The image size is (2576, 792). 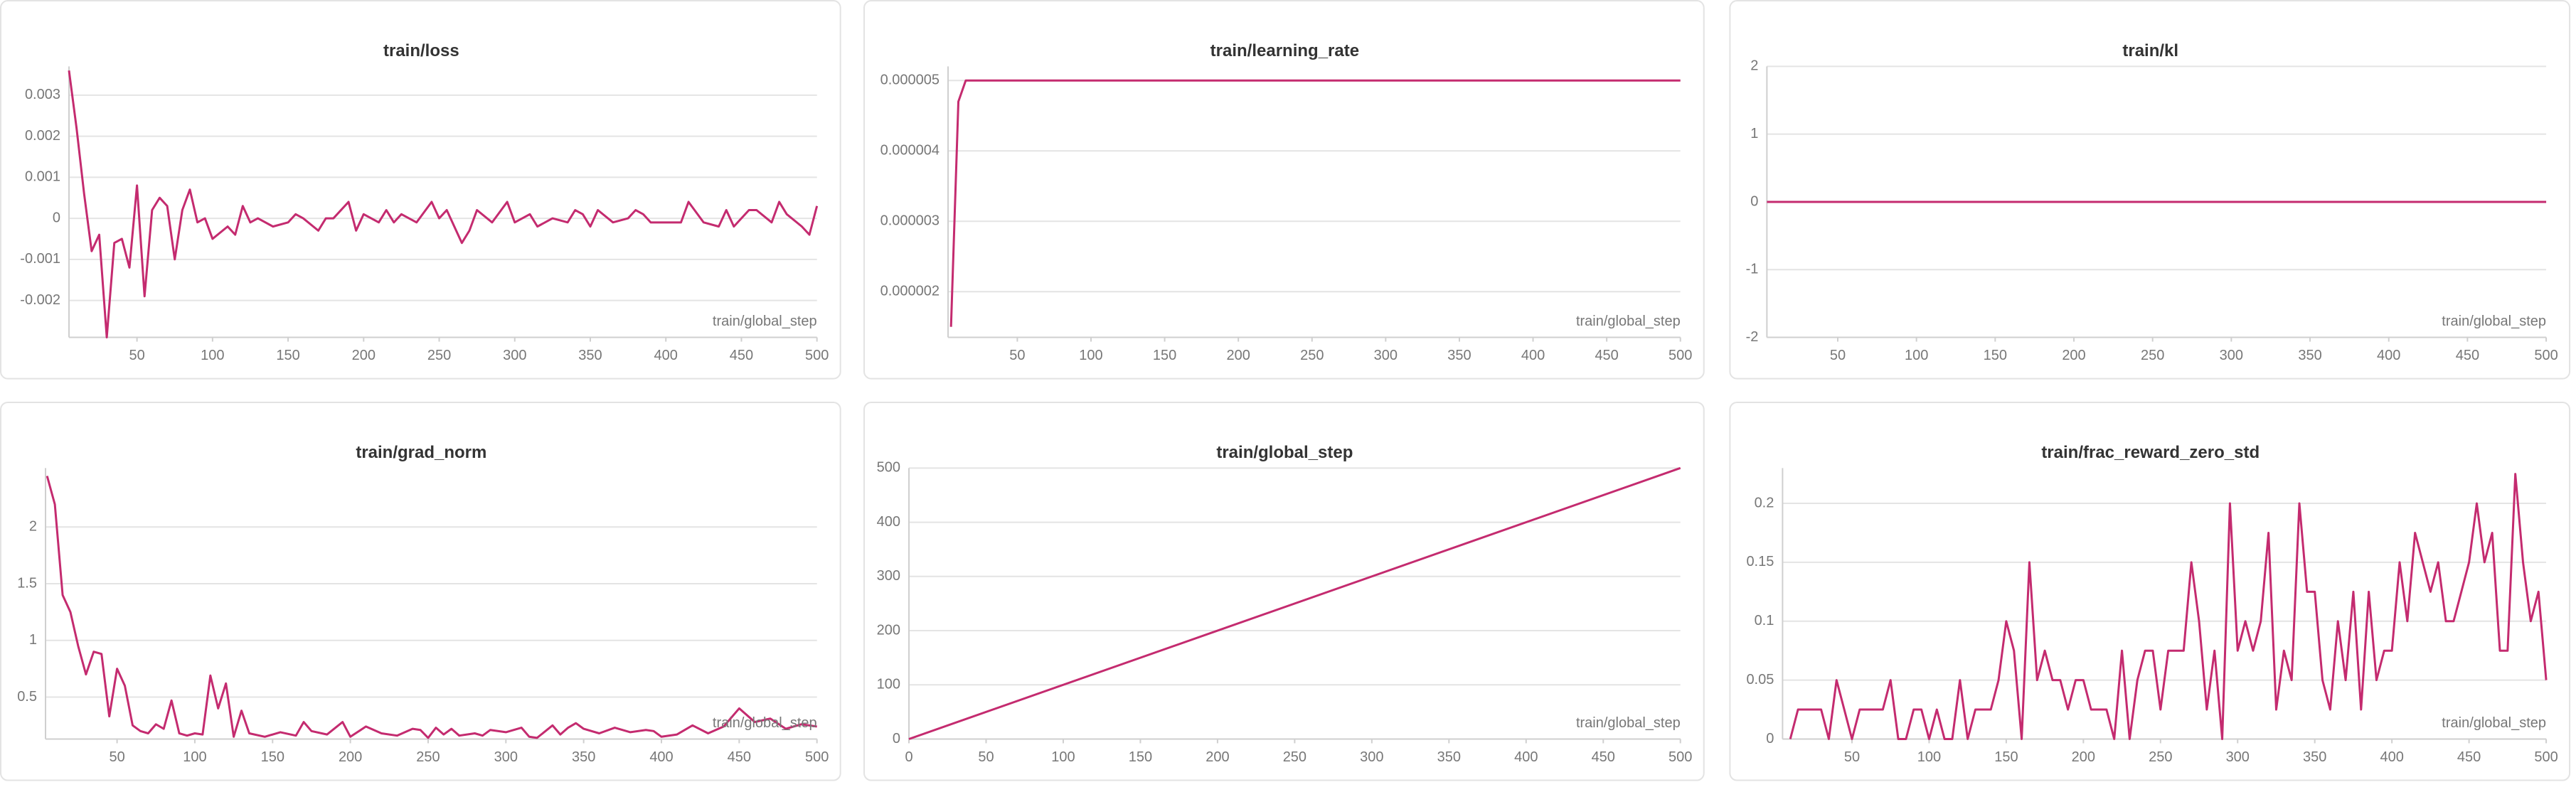 What do you see at coordinates (1752, 269) in the screenshot?
I see `y-tick-label: -1` at bounding box center [1752, 269].